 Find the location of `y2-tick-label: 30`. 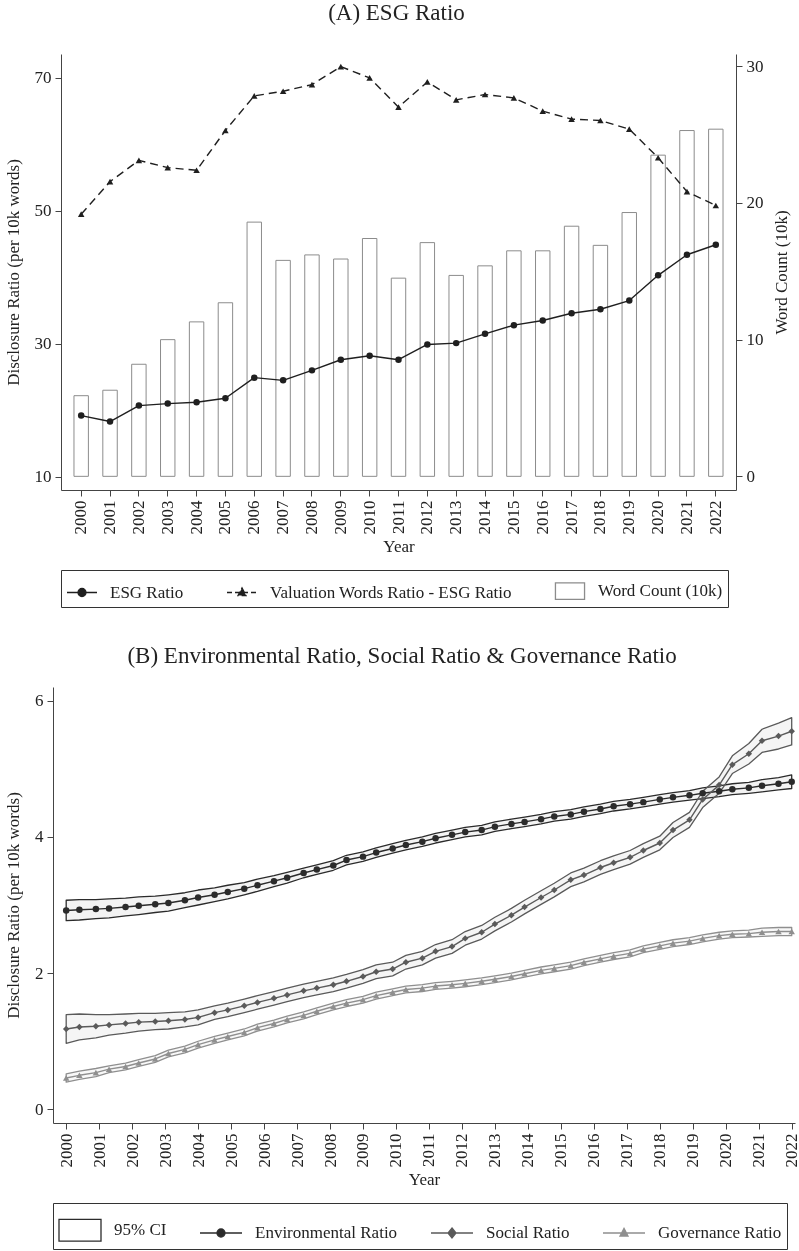

y2-tick-label: 30 is located at coordinates (755, 66).